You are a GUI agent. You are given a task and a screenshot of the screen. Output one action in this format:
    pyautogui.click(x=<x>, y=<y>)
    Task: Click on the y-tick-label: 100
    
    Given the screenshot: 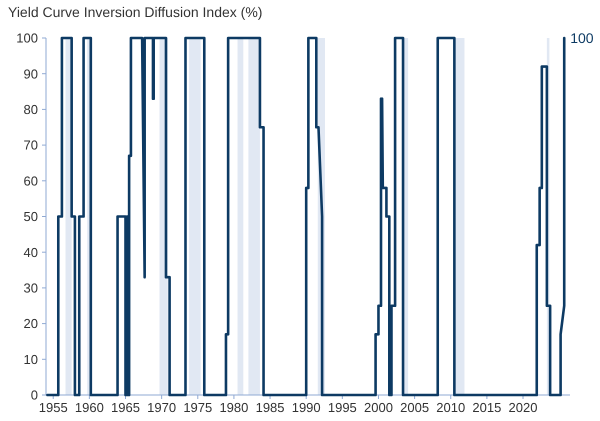 What is the action you would take?
    pyautogui.click(x=27, y=38)
    